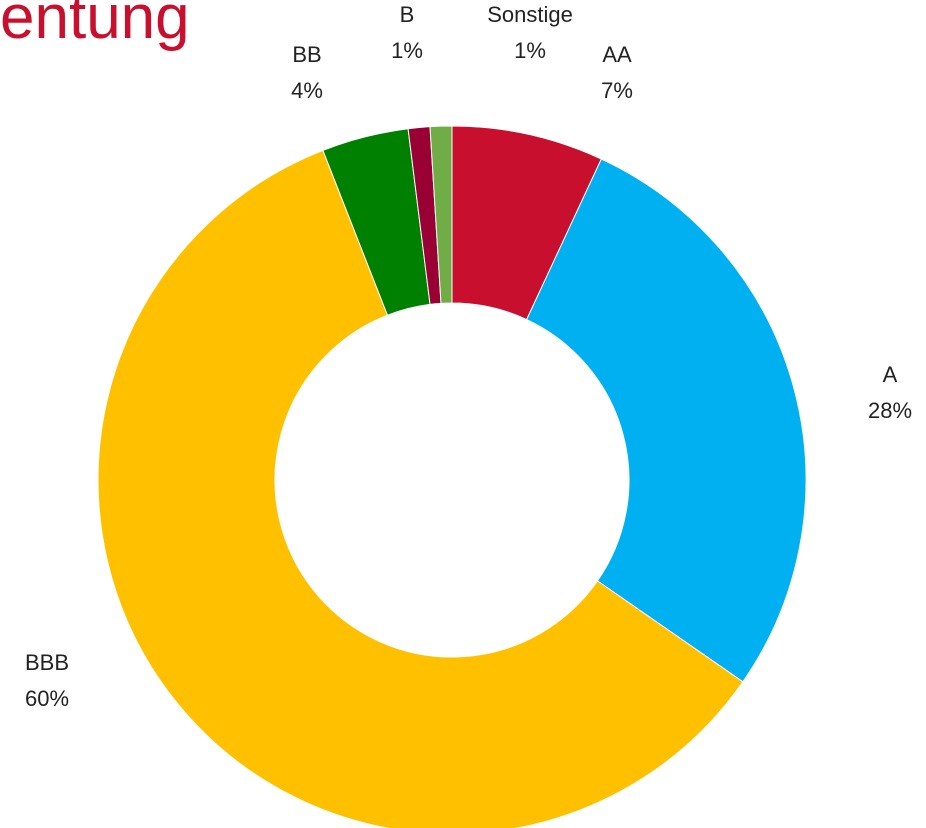 The height and width of the screenshot is (828, 926). I want to click on slice-value-label: 7%, so click(617, 90).